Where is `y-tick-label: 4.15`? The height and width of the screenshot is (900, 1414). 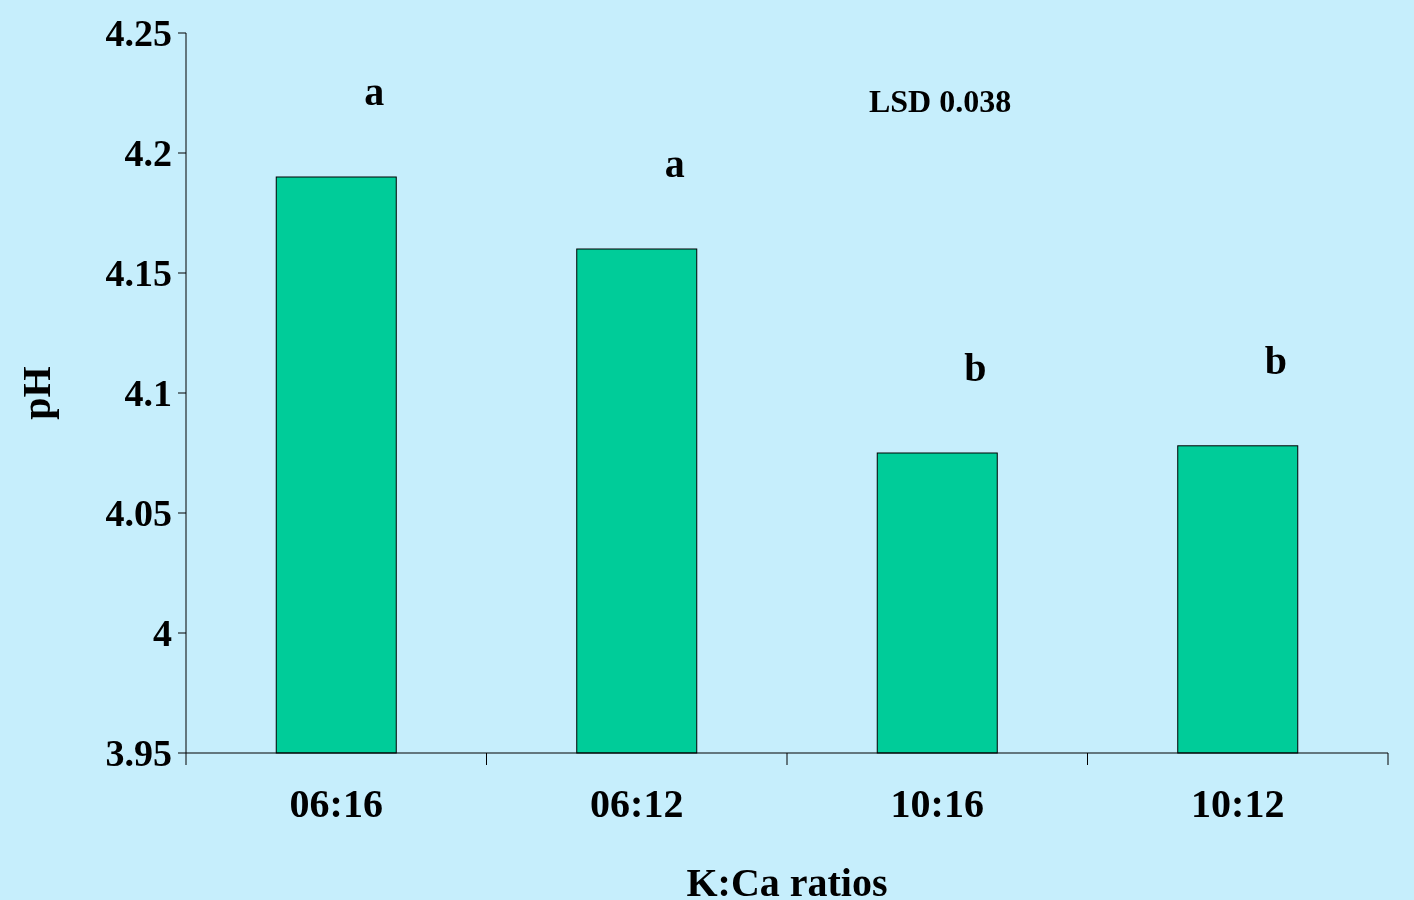 y-tick-label: 4.15 is located at coordinates (138, 273).